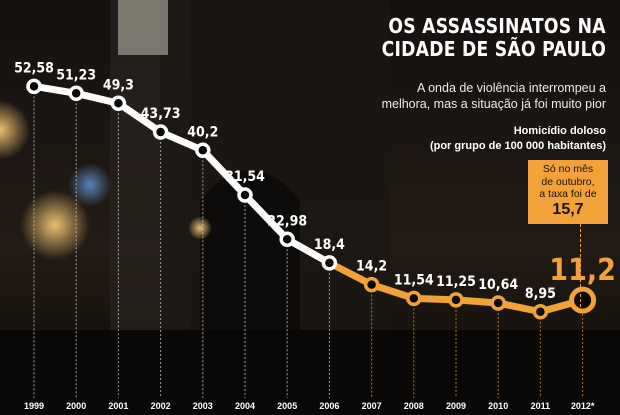 The width and height of the screenshot is (620, 415). Describe the element at coordinates (329, 245) in the screenshot. I see `value-label-2006: 18,4` at that location.